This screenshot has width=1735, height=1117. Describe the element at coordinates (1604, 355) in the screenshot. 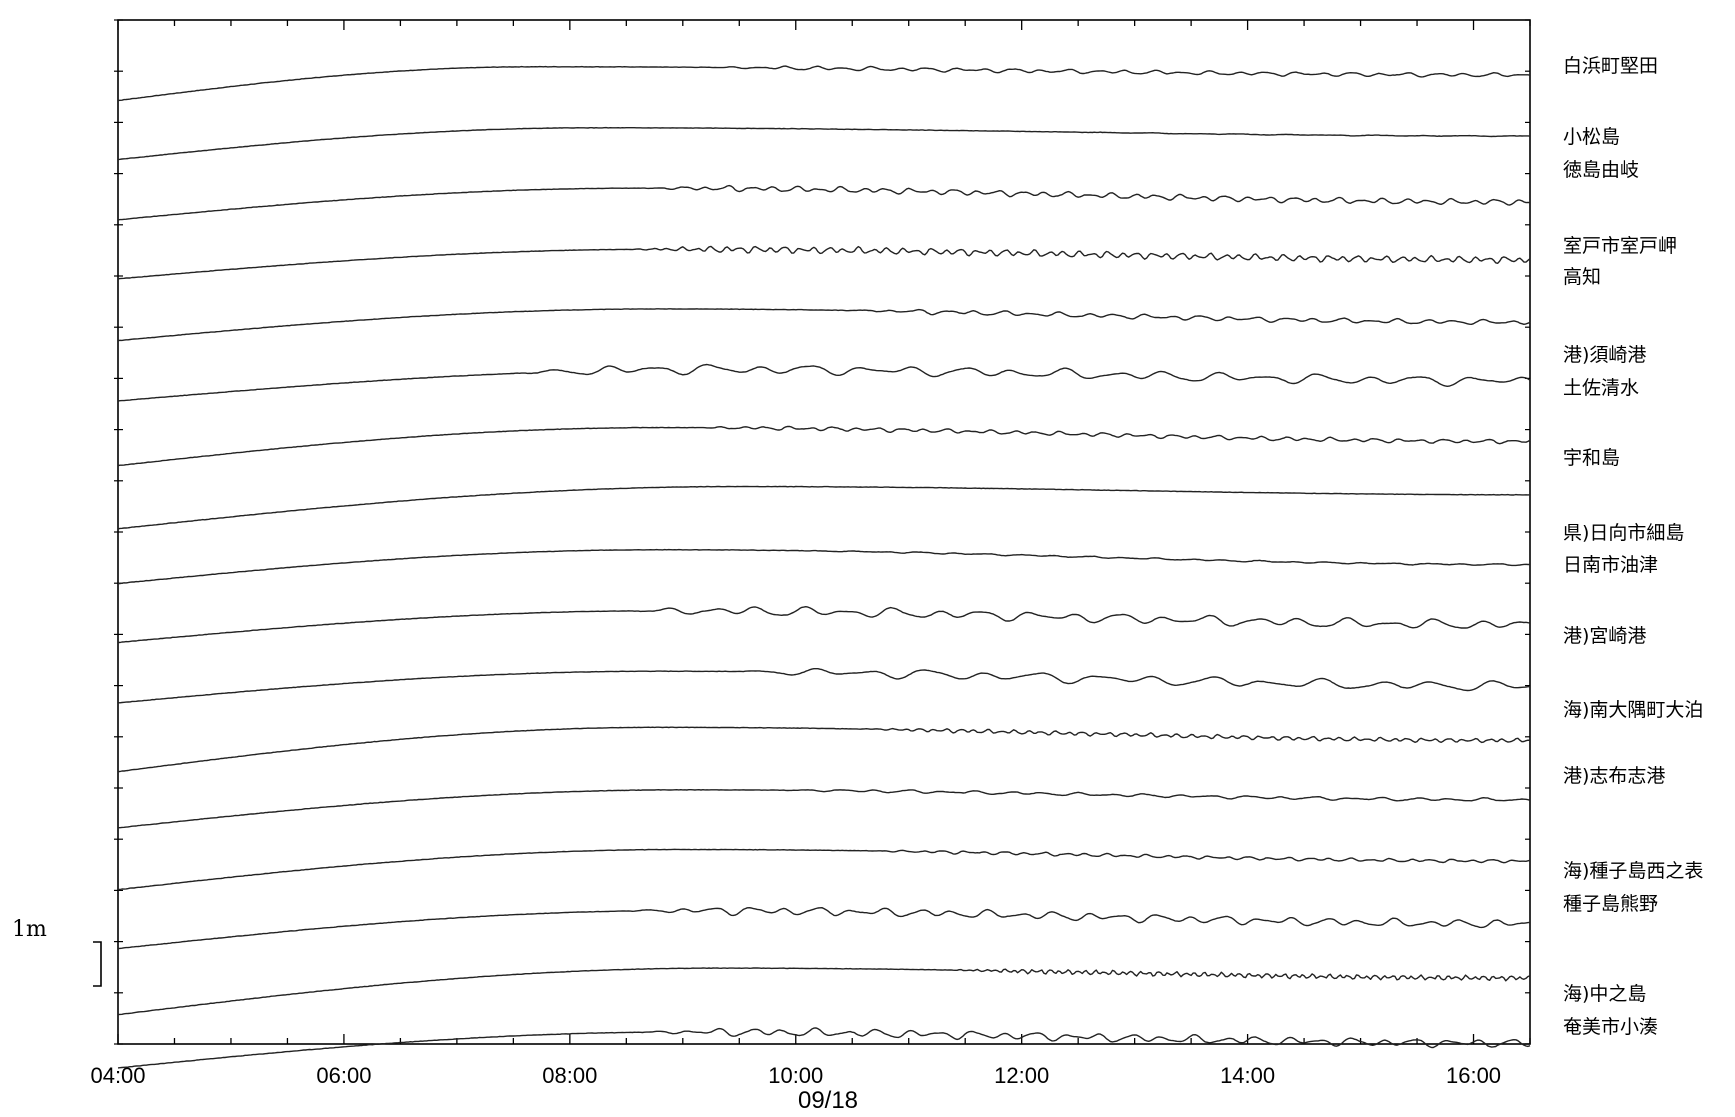

I see `station-label: 港)須崎港` at that location.